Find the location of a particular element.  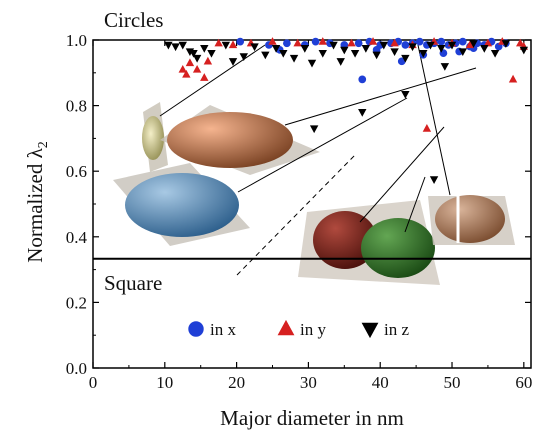

y-tick-label: 1.0 is located at coordinates (76, 40).